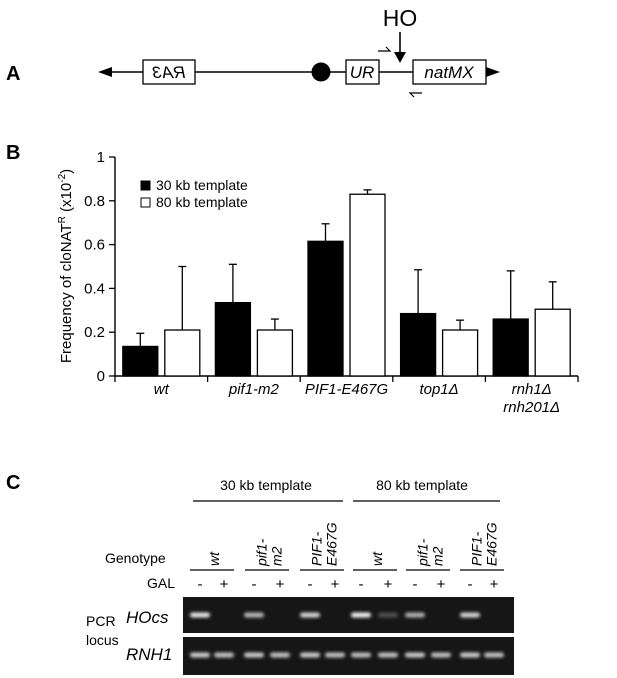 The width and height of the screenshot is (617, 678). Describe the element at coordinates (94, 288) in the screenshot. I see `y-tick-label: 0.4` at that location.